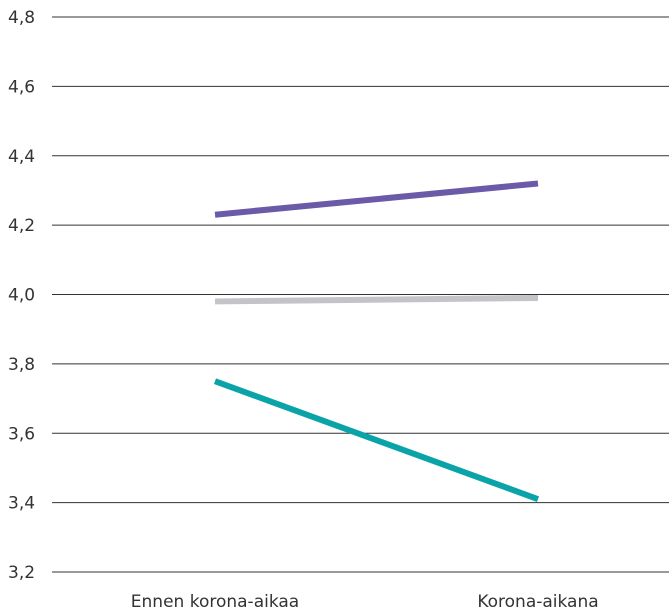 The image size is (669, 616). Describe the element at coordinates (365, 602) in the screenshot. I see `x-axis-category-labels: Ennen korona-aikaa Korona-aikana` at that location.